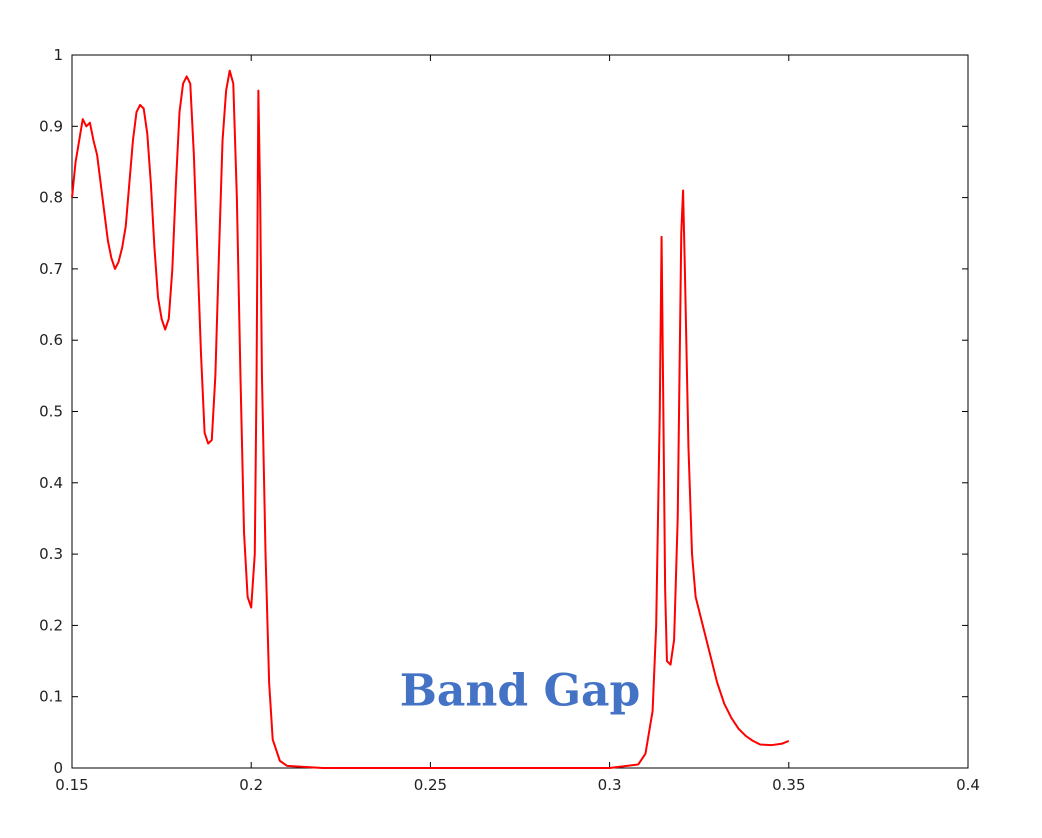 The image size is (1042, 838). I want to click on x-tick-label: 0.3, so click(610, 785).